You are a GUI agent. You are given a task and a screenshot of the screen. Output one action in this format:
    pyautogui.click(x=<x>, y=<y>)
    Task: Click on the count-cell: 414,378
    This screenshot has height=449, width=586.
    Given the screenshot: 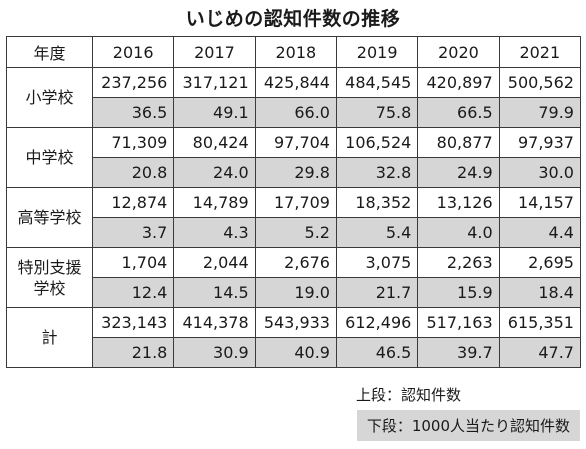 What is the action you would take?
    pyautogui.click(x=214, y=322)
    